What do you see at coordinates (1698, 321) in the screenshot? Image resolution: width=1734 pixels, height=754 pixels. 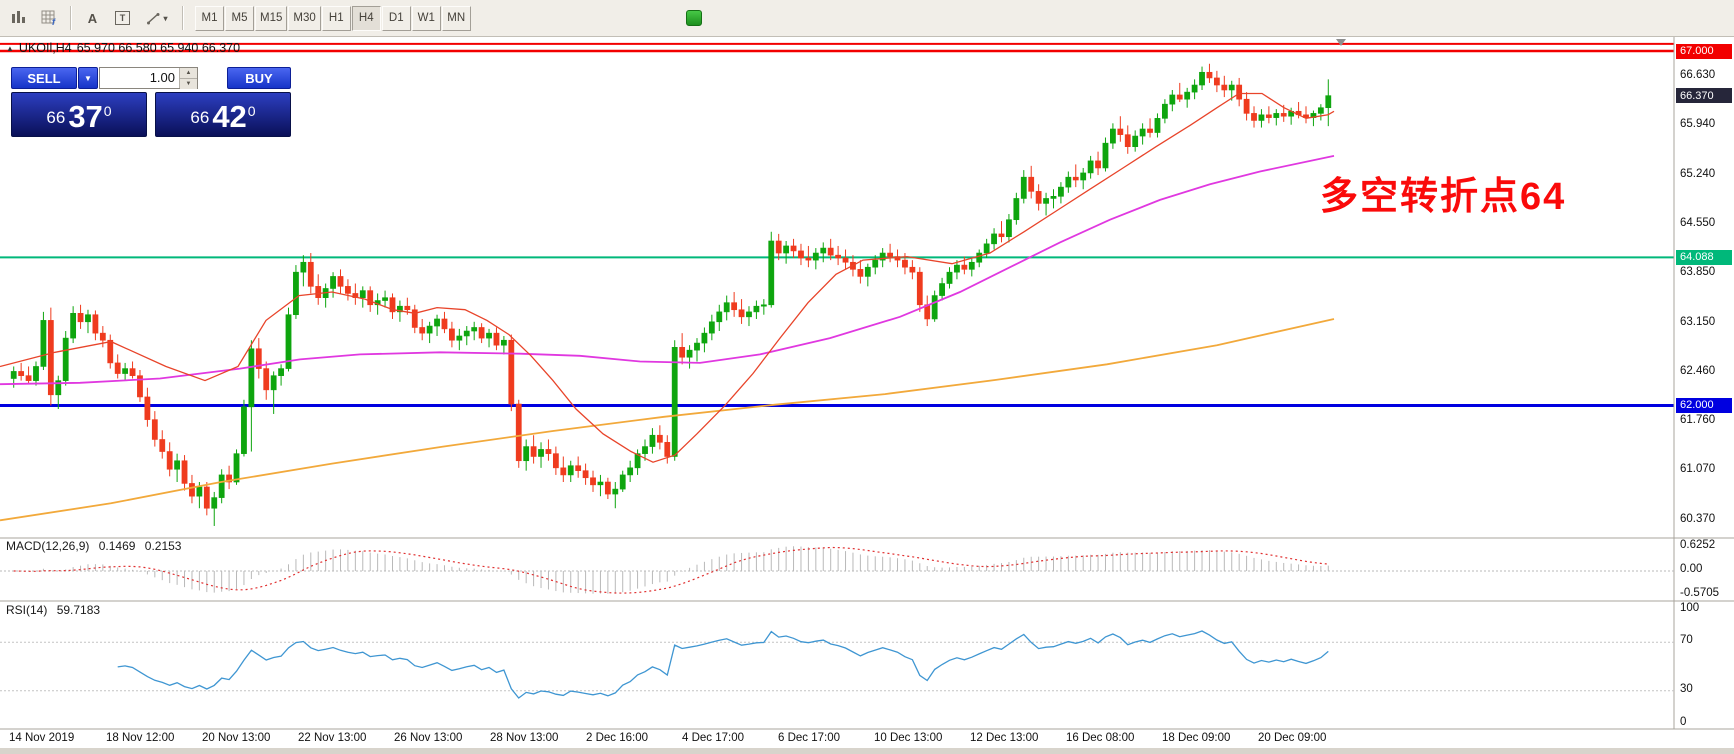 I see `price-tick: 63.150` at bounding box center [1698, 321].